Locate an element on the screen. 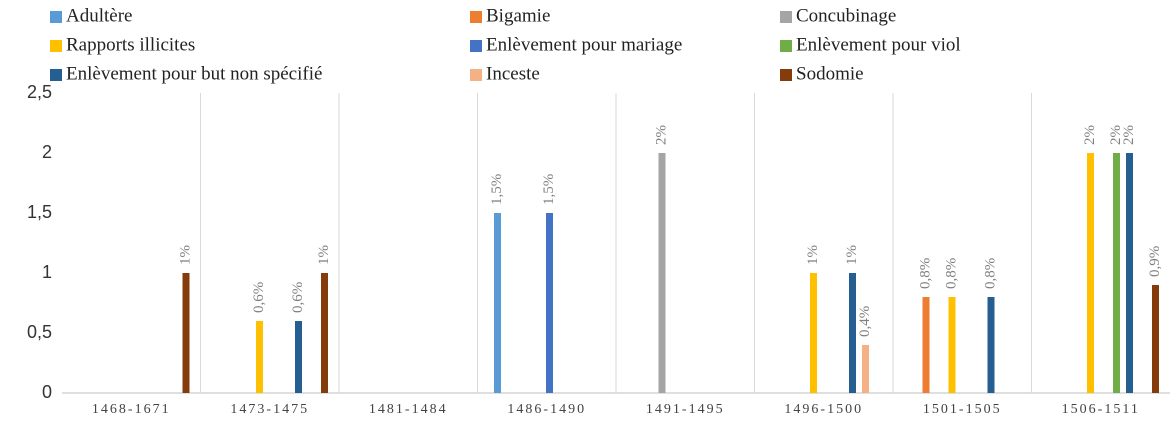 Image resolution: width=1172 pixels, height=421 pixels. x-tick-label: 1473-1475 is located at coordinates (269, 409).